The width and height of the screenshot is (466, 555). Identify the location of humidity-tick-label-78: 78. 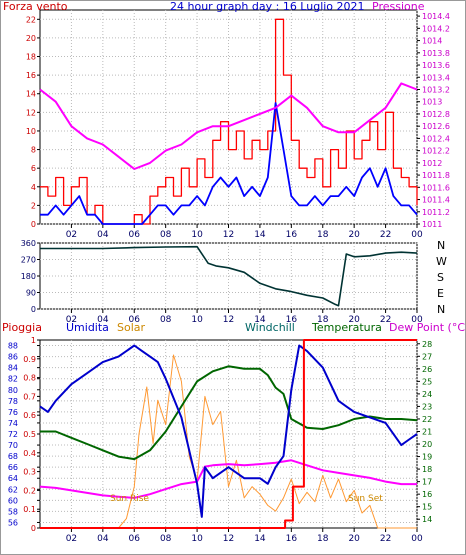
(13, 401).